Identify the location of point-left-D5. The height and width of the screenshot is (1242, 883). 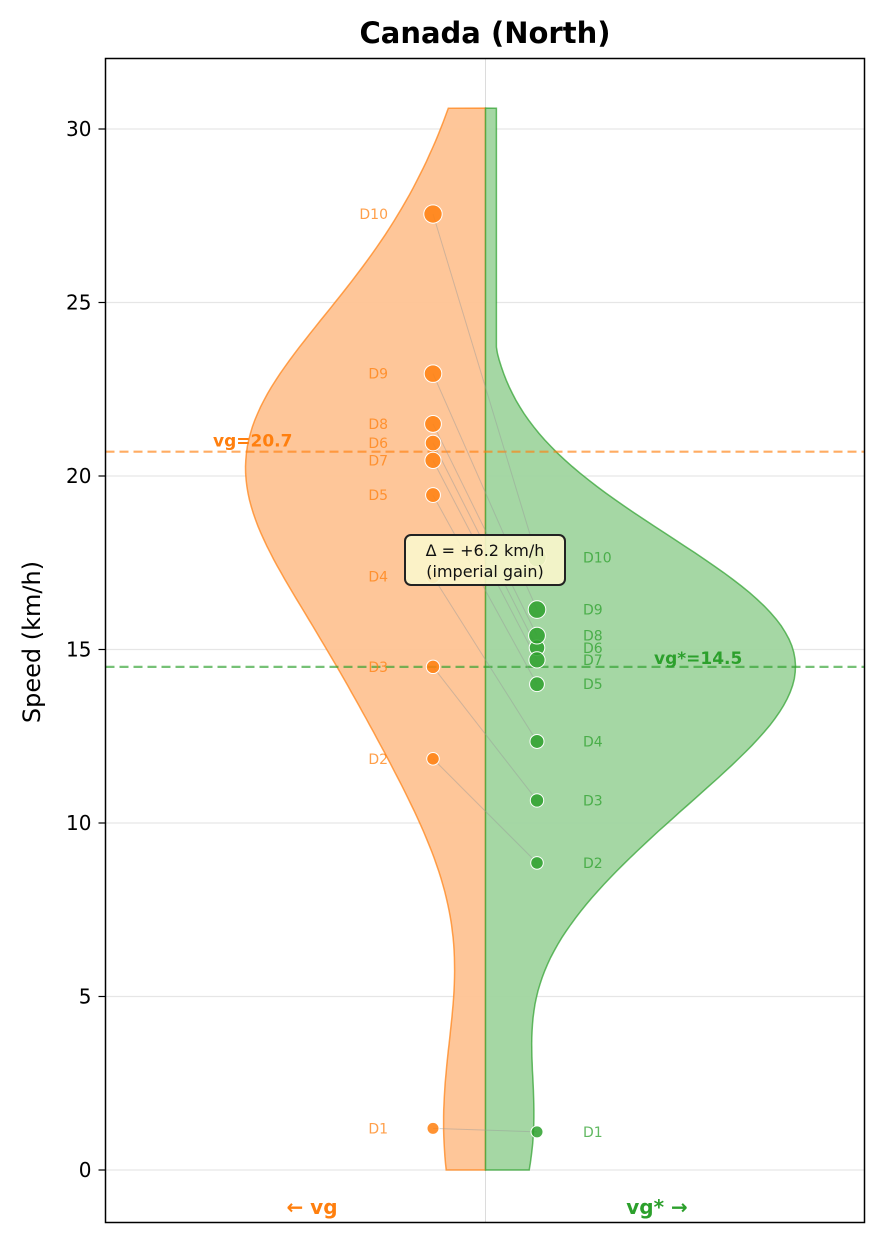
(433, 495).